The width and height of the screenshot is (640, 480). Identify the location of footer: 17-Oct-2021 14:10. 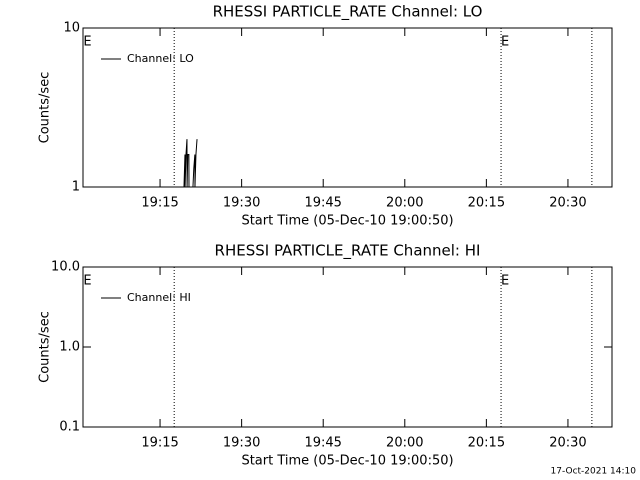
(594, 472).